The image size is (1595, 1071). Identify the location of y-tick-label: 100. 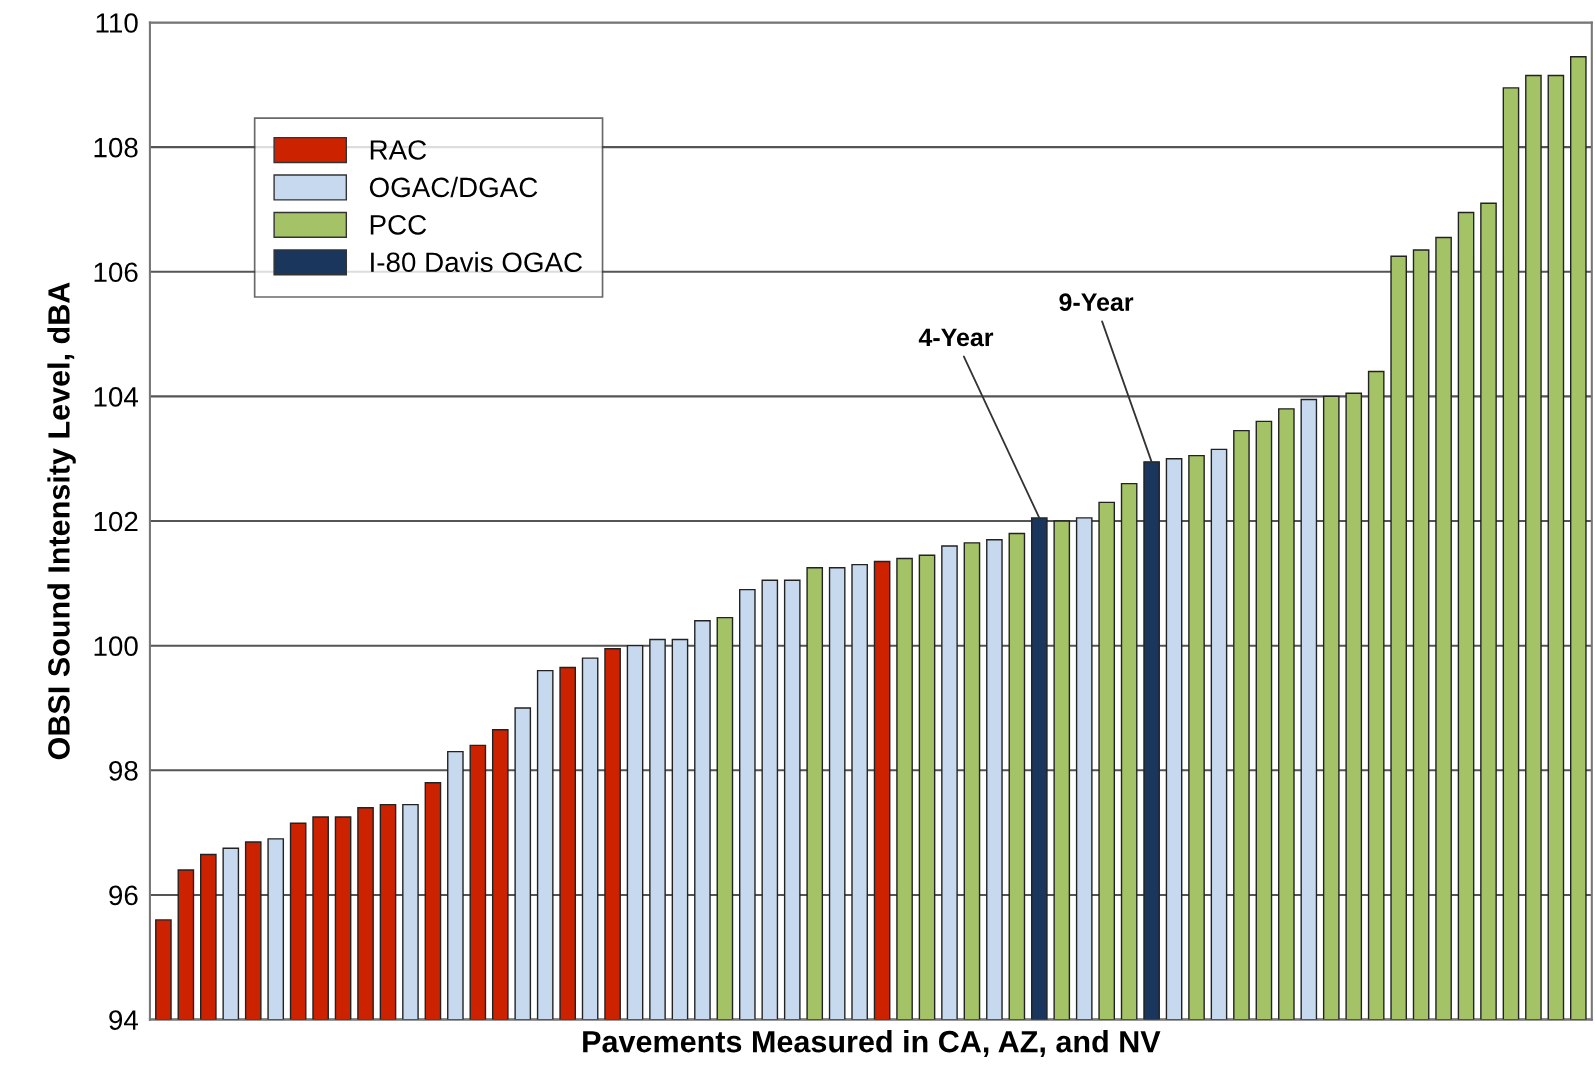
(116, 646).